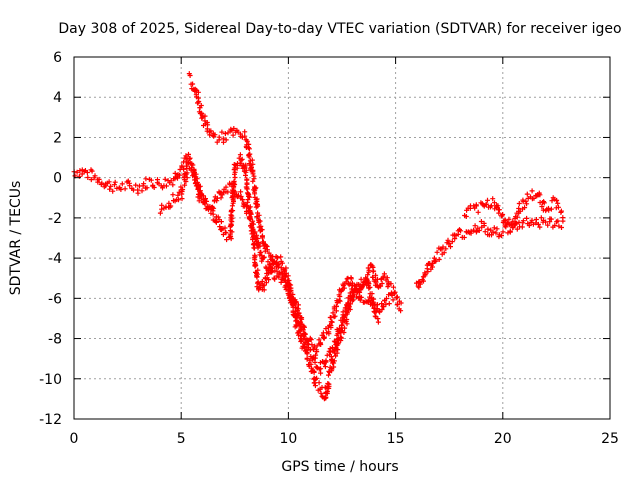  Describe the element at coordinates (57, 58) in the screenshot. I see `y-tick-label: 6` at that location.